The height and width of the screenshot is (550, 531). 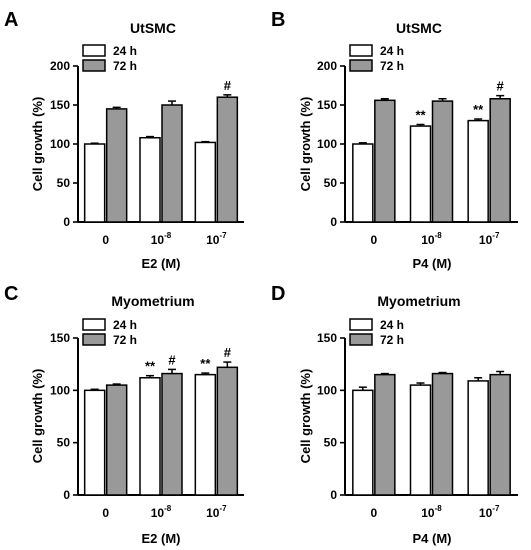 What do you see at coordinates (11, 294) in the screenshot?
I see `panel-letter: C` at bounding box center [11, 294].